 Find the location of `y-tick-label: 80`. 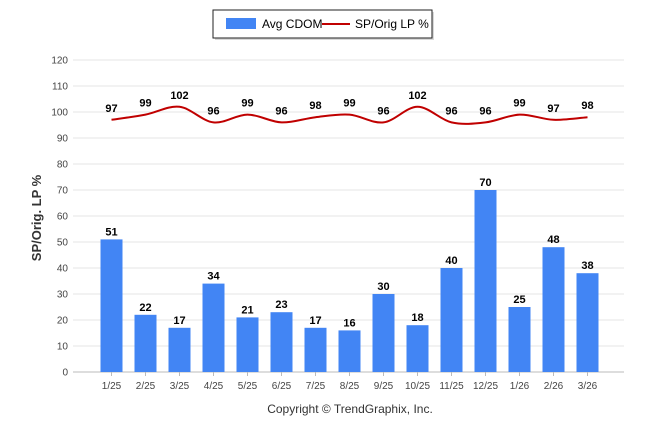

y-tick-label: 80 is located at coordinates (63, 165).